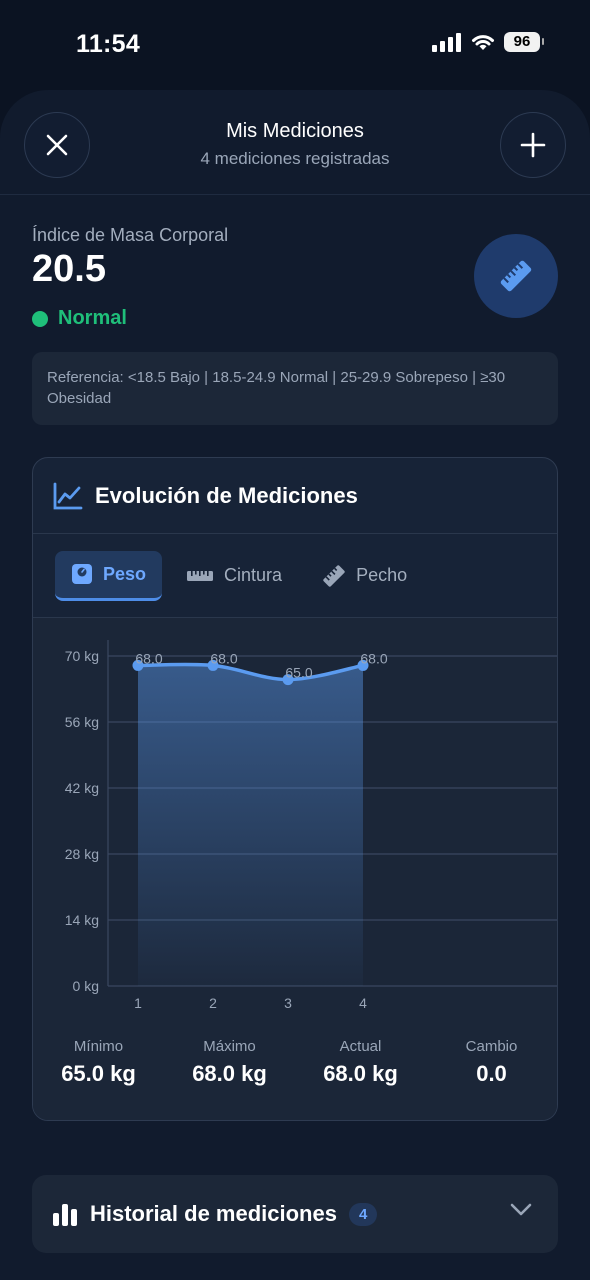 The height and width of the screenshot is (1280, 590). What do you see at coordinates (138, 1003) in the screenshot?
I see `x-tick-label: 1` at bounding box center [138, 1003].